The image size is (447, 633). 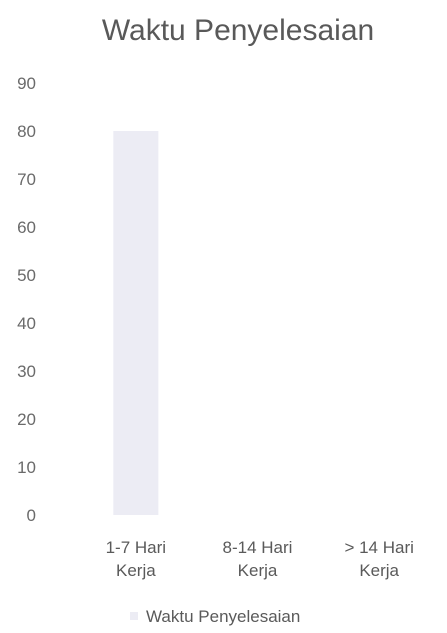 I want to click on y-tick-label: 30, so click(x=26, y=371).